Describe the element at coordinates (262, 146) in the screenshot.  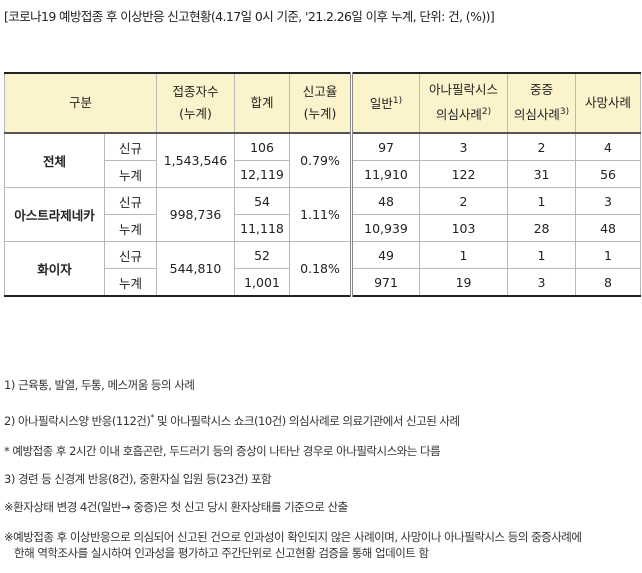
I see `cell-total: 106` at that location.